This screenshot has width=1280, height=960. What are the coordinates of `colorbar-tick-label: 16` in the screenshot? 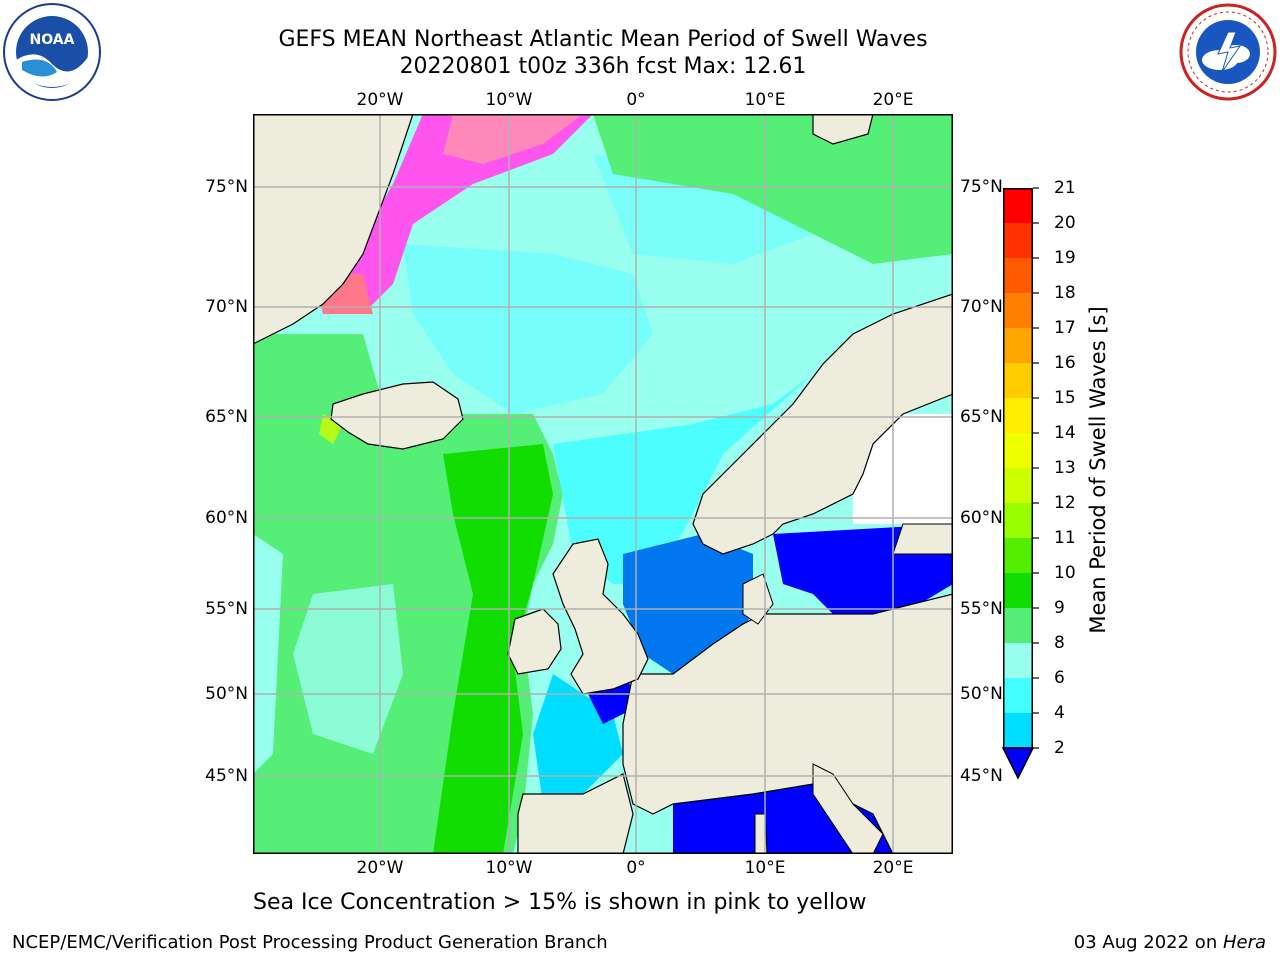 It's located at (1065, 363).